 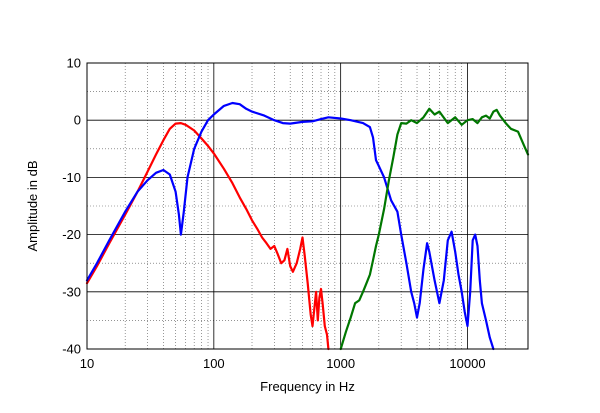 What do you see at coordinates (214, 363) in the screenshot?
I see `x-tick-label: 100` at bounding box center [214, 363].